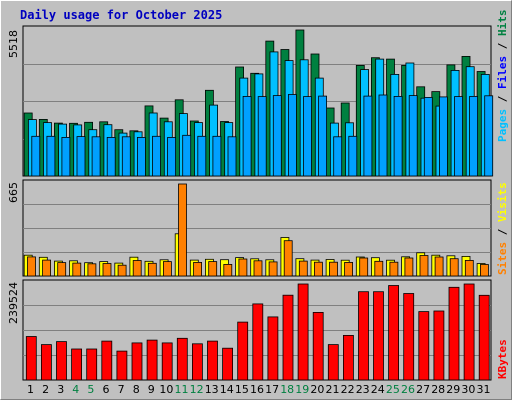  What do you see at coordinates (13, 44) in the screenshot?
I see `y-axis-max-label: 5518` at bounding box center [13, 44].